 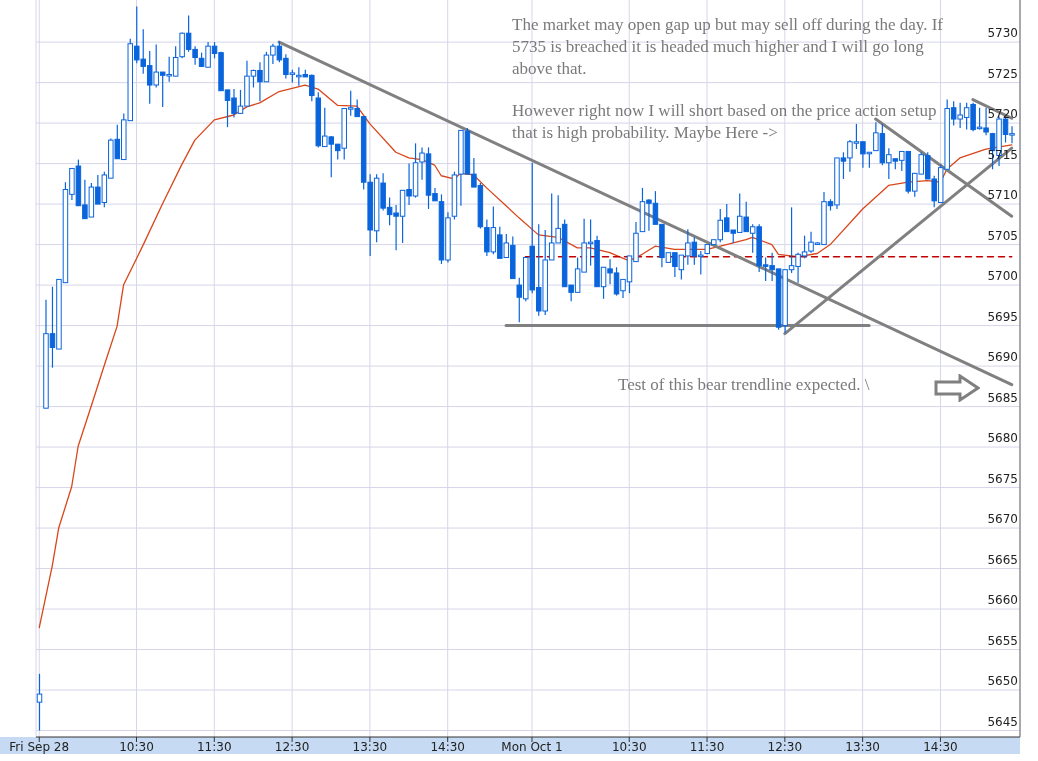 What do you see at coordinates (725, 122) in the screenshot?
I see `annotation: However right now I will short based on the price action setup that is high probability. Maybe Here ->` at bounding box center [725, 122].